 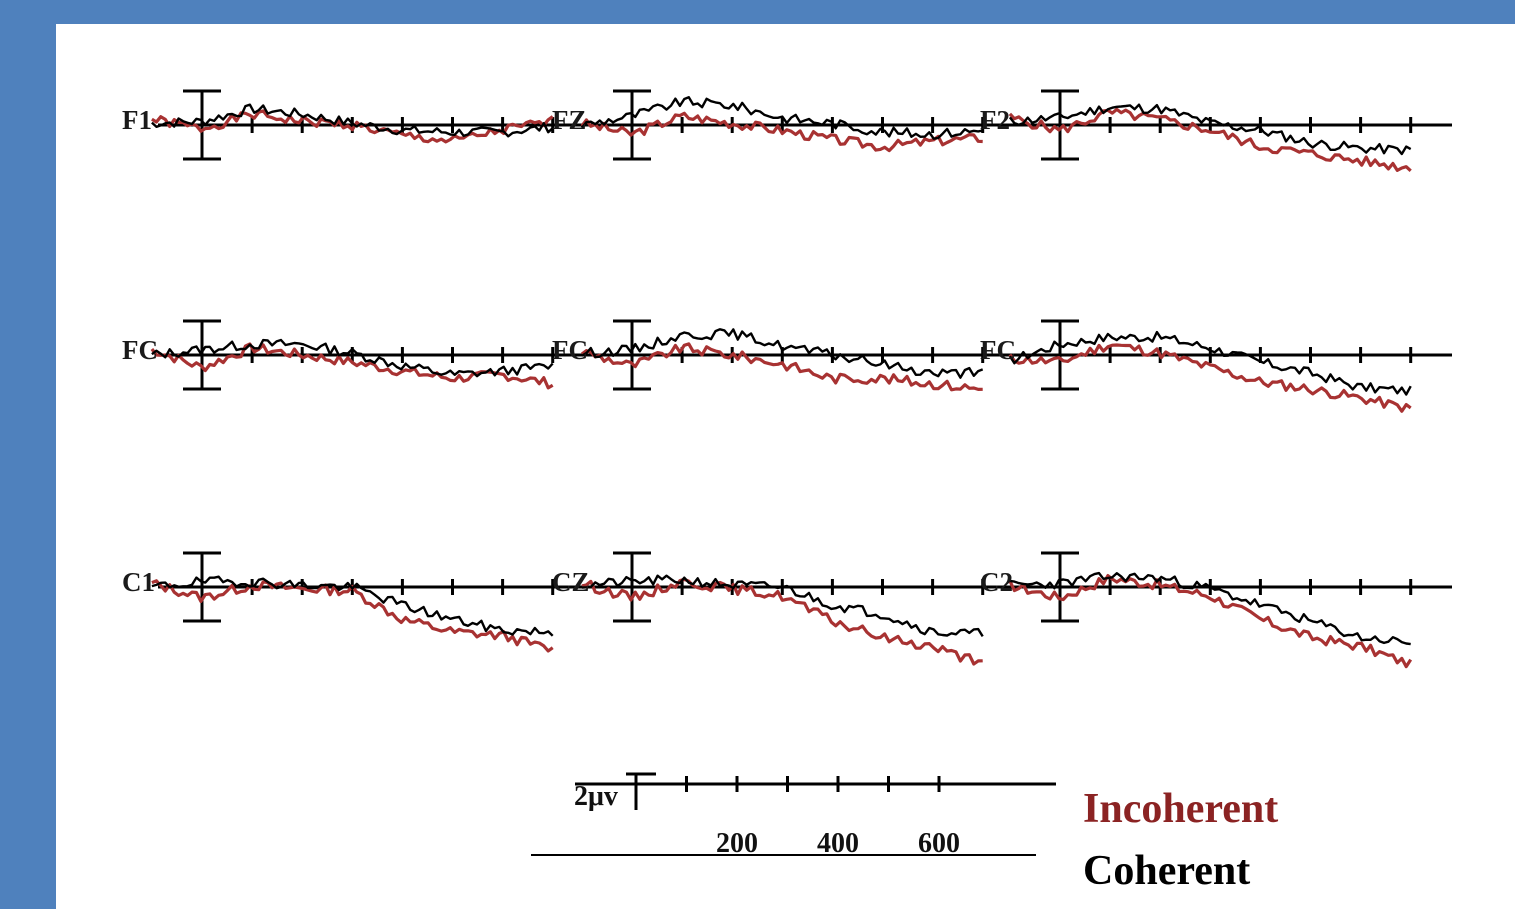 What do you see at coordinates (596, 796) in the screenshot?
I see `scale-volt-label: 2μv` at bounding box center [596, 796].